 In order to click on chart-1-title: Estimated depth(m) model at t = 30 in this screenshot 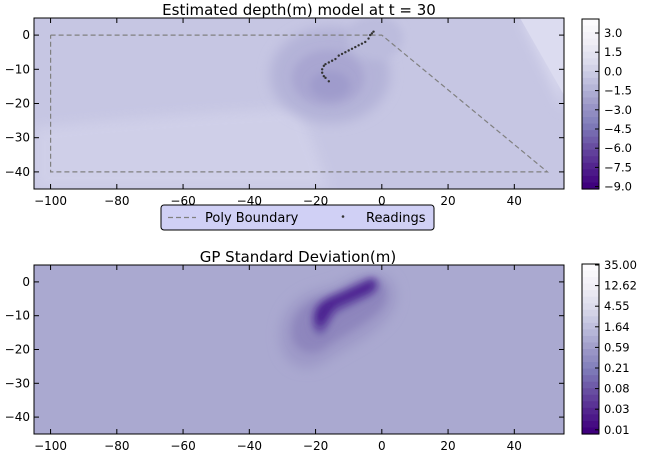, I will do `click(299, 10)`.